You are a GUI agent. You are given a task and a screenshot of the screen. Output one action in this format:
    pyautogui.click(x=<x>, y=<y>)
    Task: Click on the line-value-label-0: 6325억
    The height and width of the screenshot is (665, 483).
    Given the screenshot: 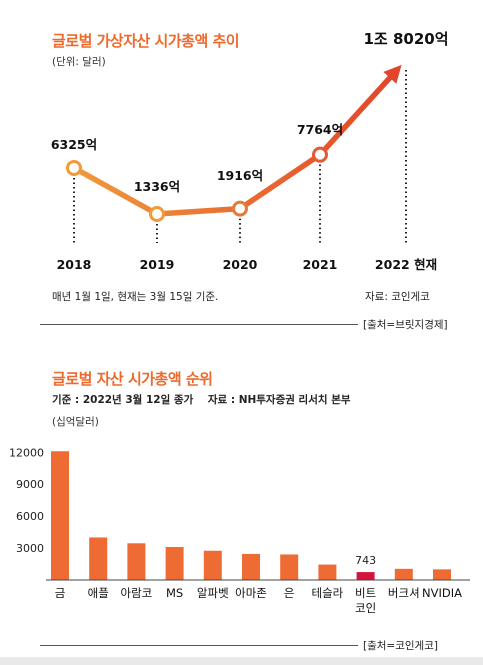 What is the action you would take?
    pyautogui.click(x=74, y=144)
    